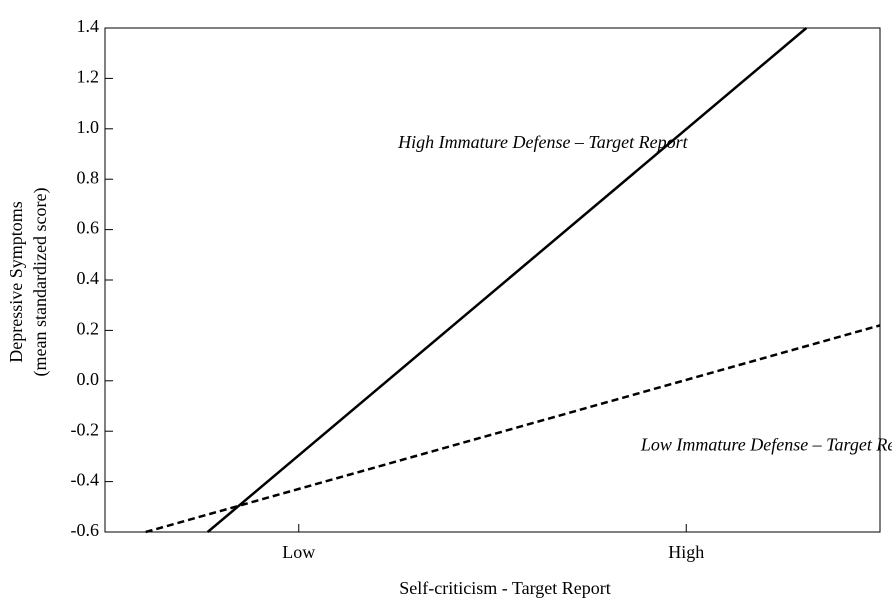 Image resolution: width=892 pixels, height=611 pixels. I want to click on y-tick-label: -0.4, so click(85, 480).